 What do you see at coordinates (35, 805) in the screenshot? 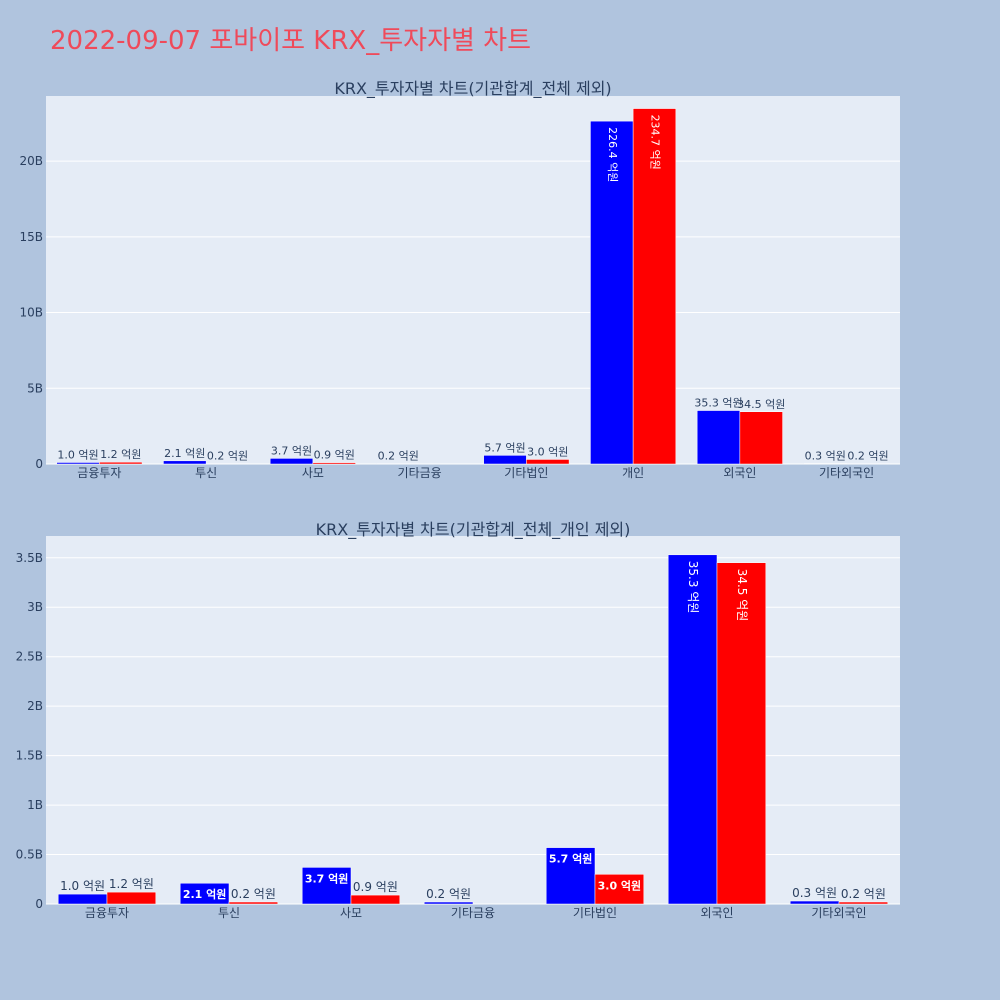
I see `y-tick-label: 1B` at bounding box center [35, 805].